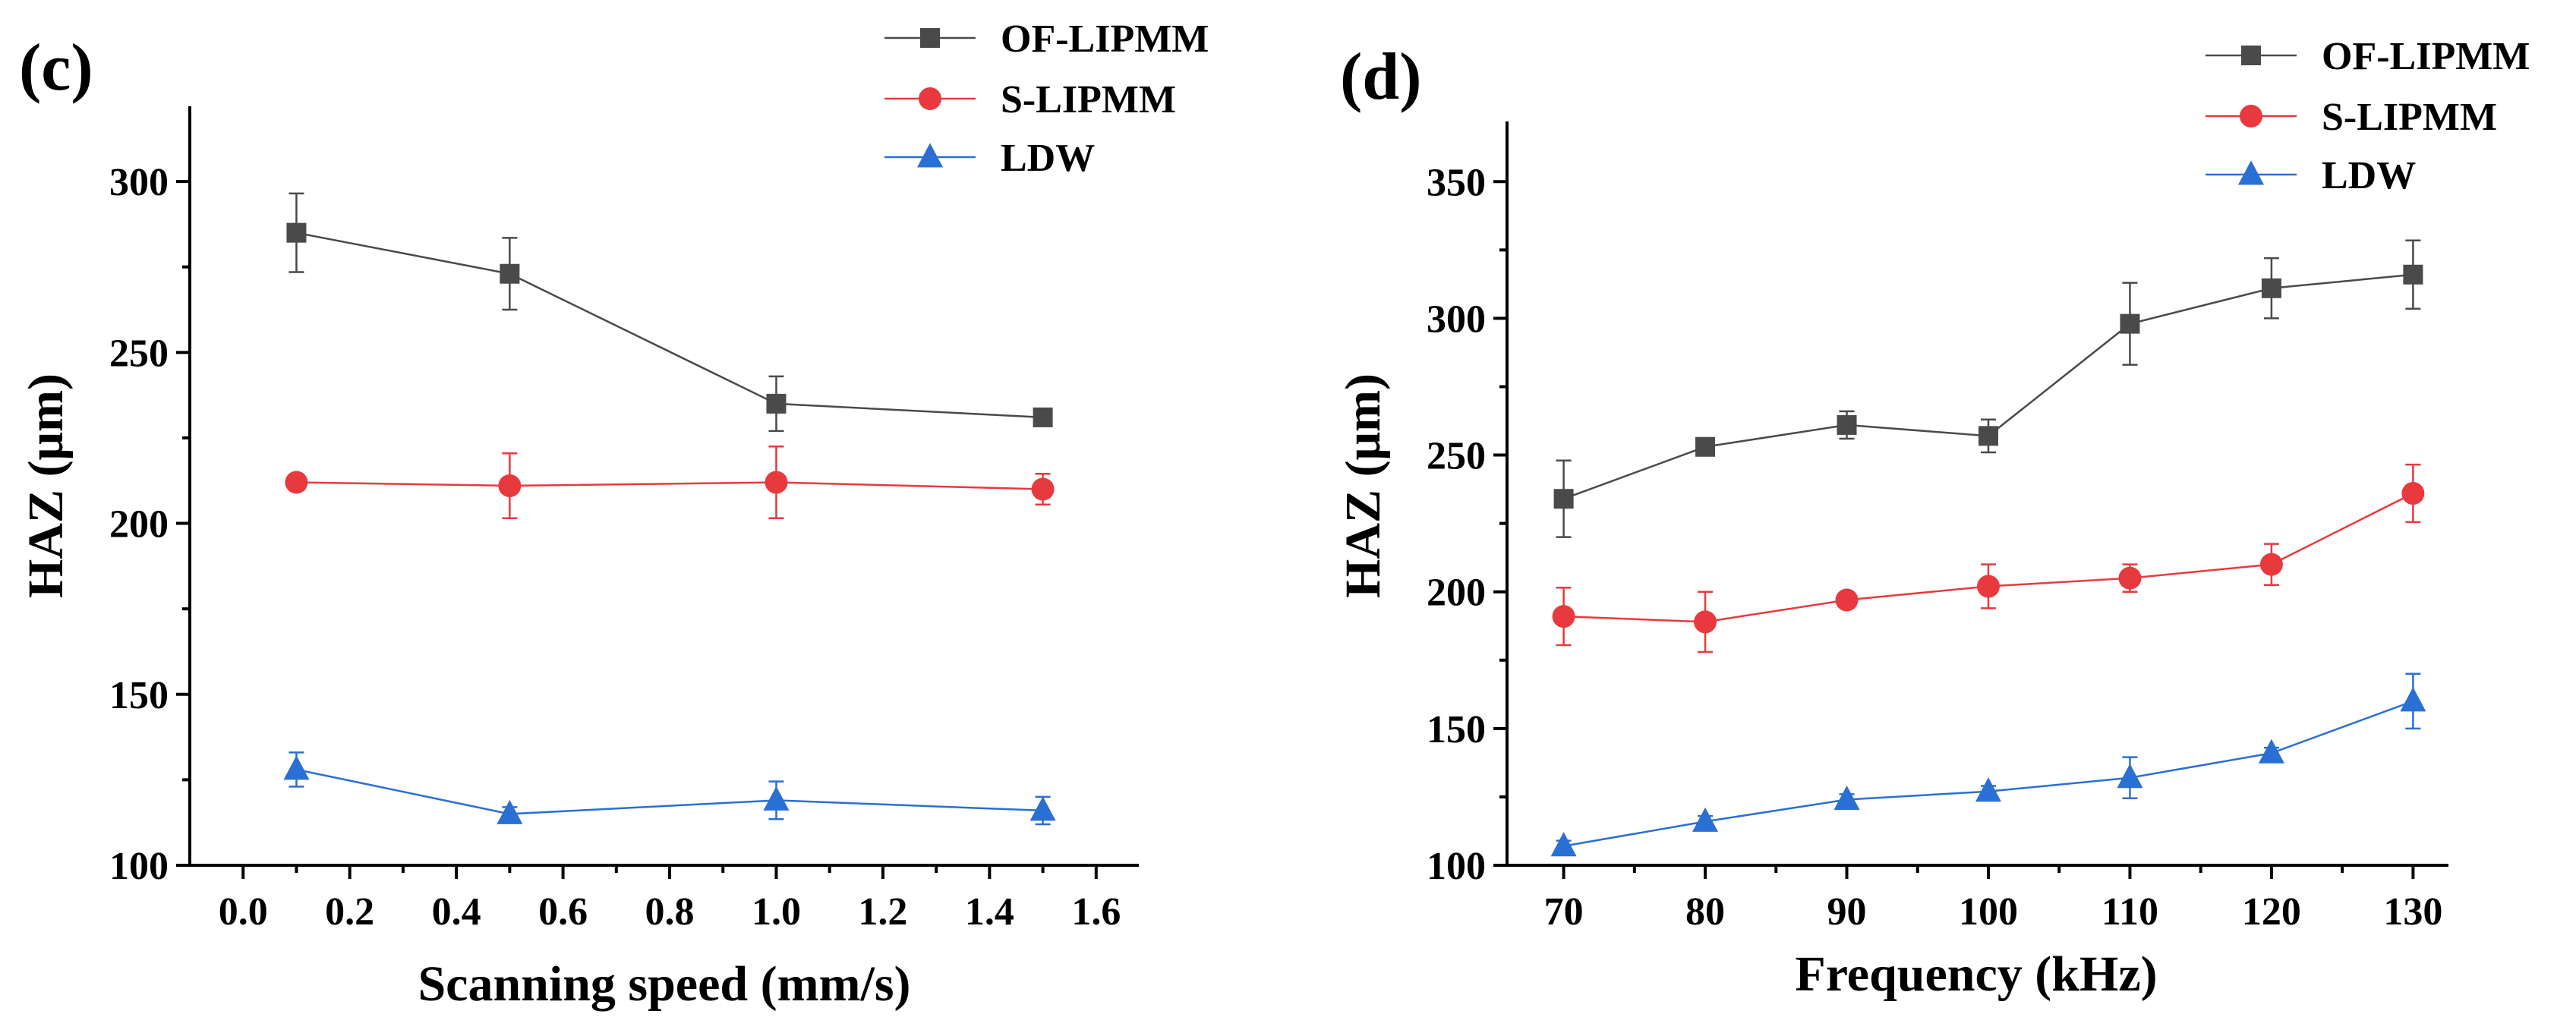 The width and height of the screenshot is (2576, 1033). Describe the element at coordinates (56, 68) in the screenshot. I see `panel-label: (c)` at that location.